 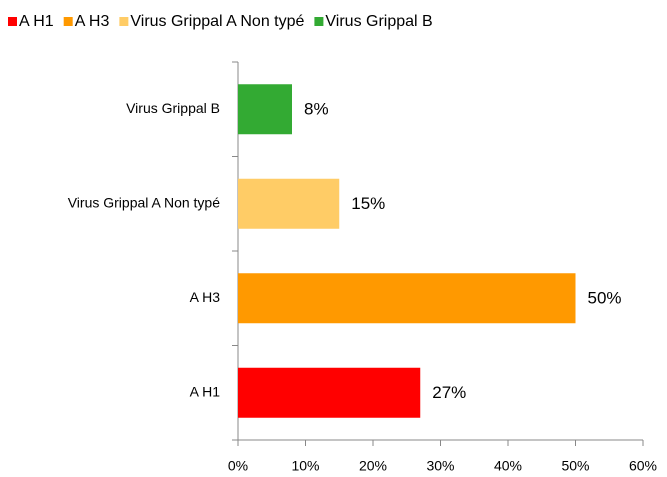 What do you see at coordinates (440, 466) in the screenshot?
I see `x-tick-label: 30%` at bounding box center [440, 466].